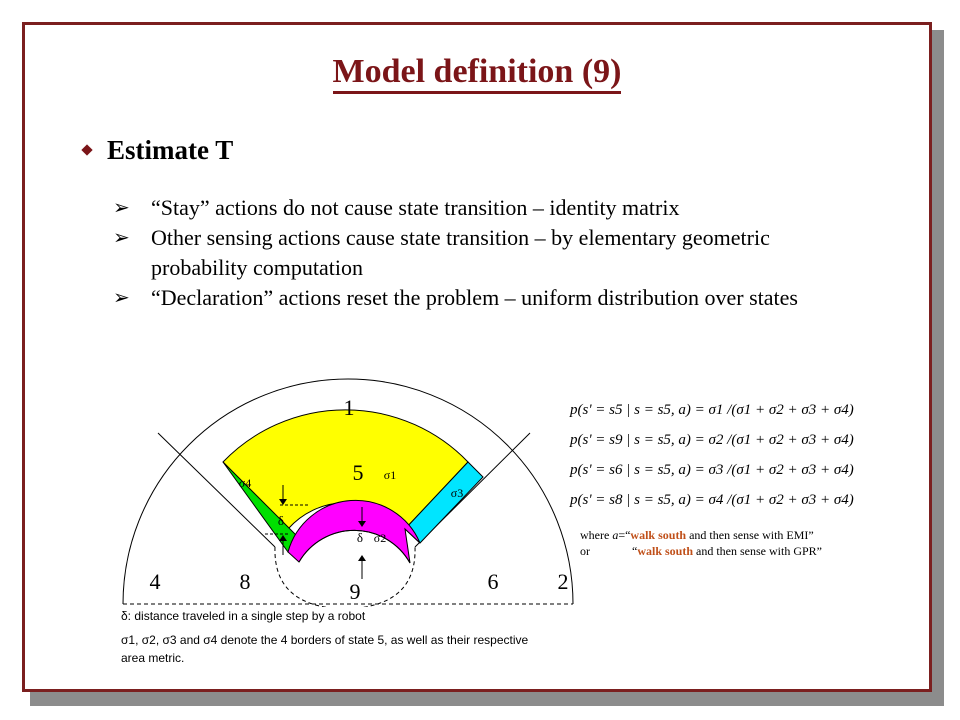 This screenshot has height=720, width=960. What do you see at coordinates (477, 73) in the screenshot?
I see `slide-title: Model definition (9)` at bounding box center [477, 73].